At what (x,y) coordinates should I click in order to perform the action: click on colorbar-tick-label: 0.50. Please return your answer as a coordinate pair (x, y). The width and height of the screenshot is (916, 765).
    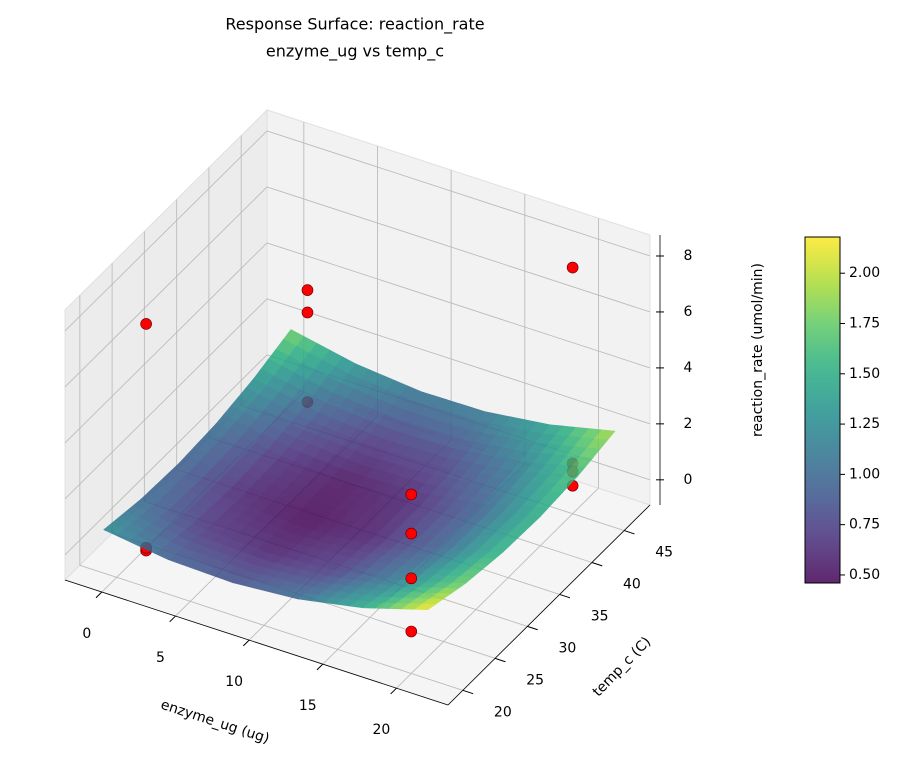
    Looking at the image, I should click on (864, 575).